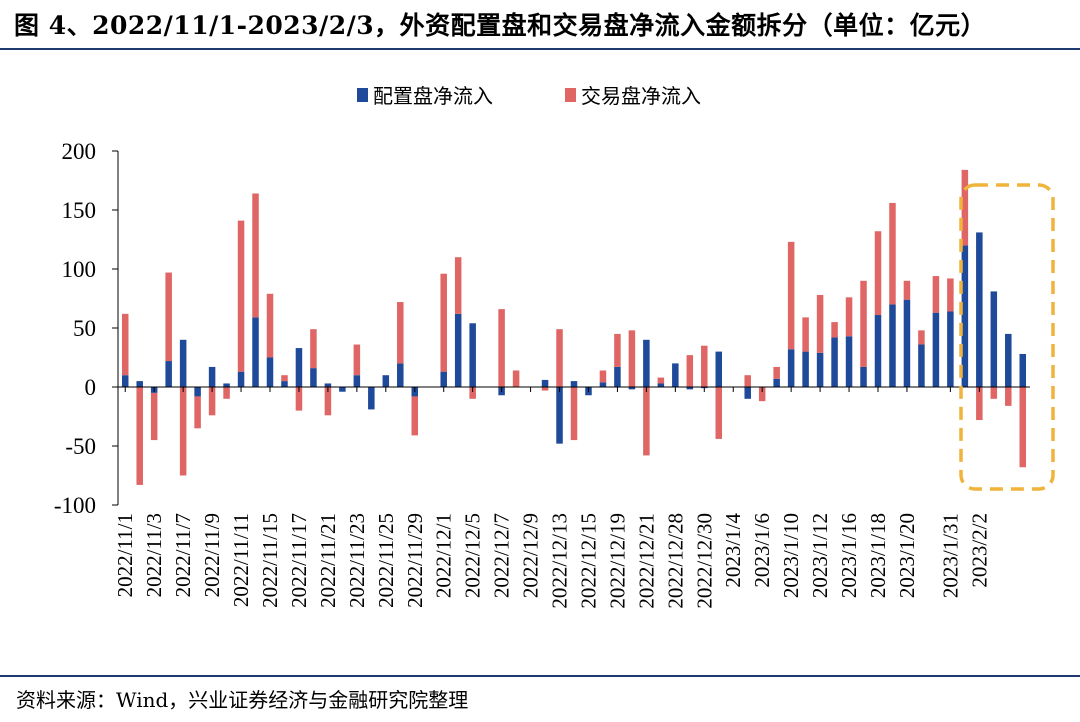  Describe the element at coordinates (328, 560) in the screenshot. I see `x-tick-label: 2022/11/21` at that location.